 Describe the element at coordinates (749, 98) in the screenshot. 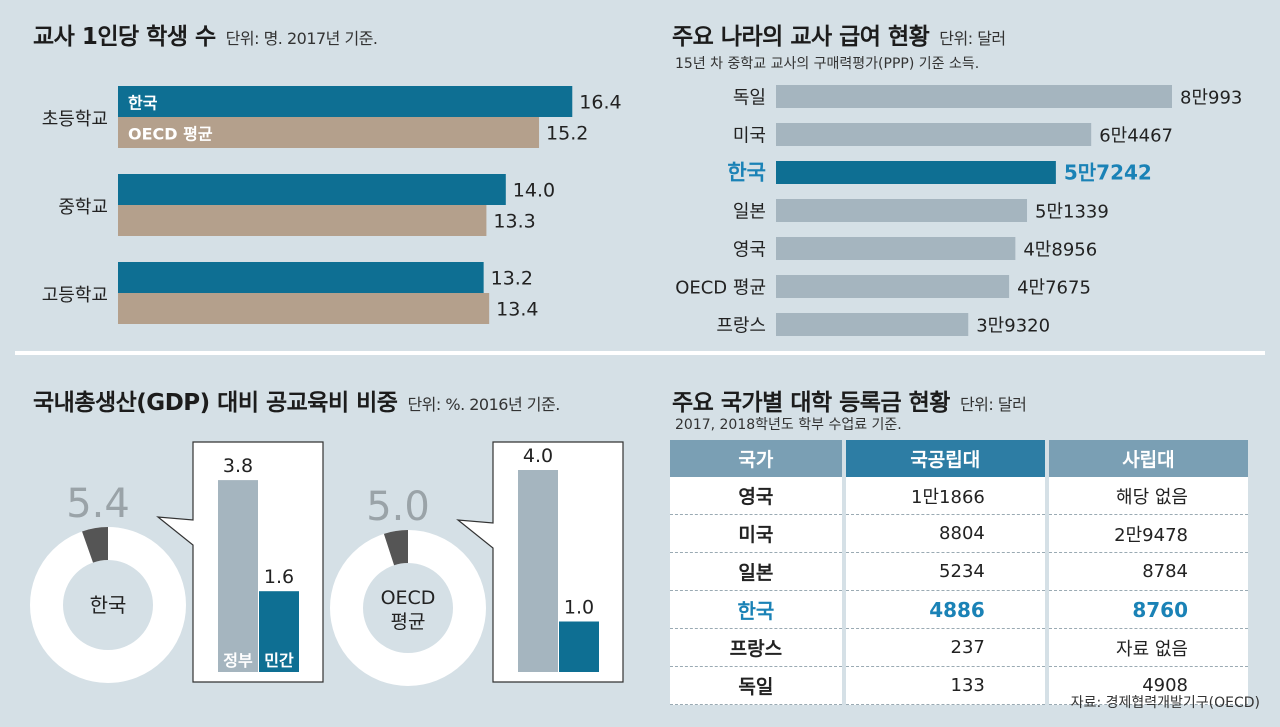

I see `country-label: 독일` at that location.